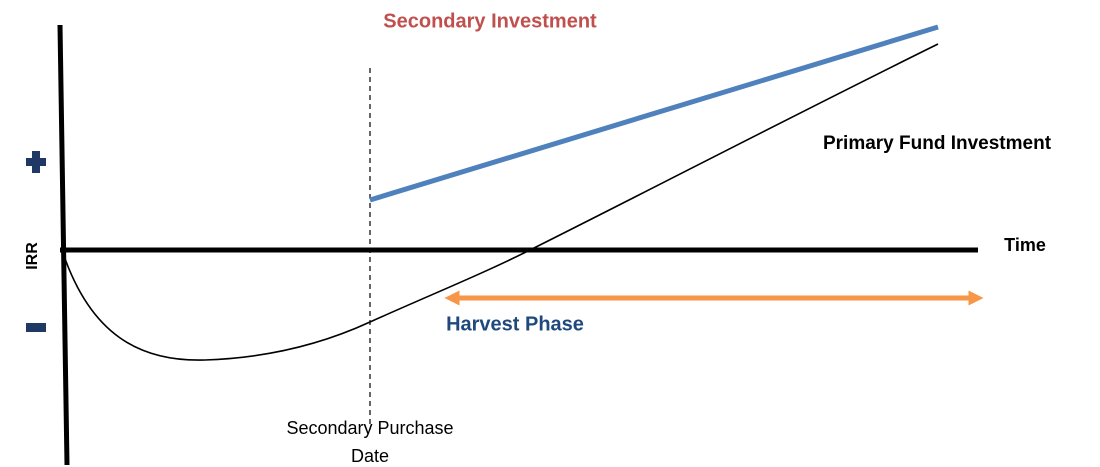  What do you see at coordinates (937, 143) in the screenshot?
I see `primary-label: Primary Fund Investment` at bounding box center [937, 143].